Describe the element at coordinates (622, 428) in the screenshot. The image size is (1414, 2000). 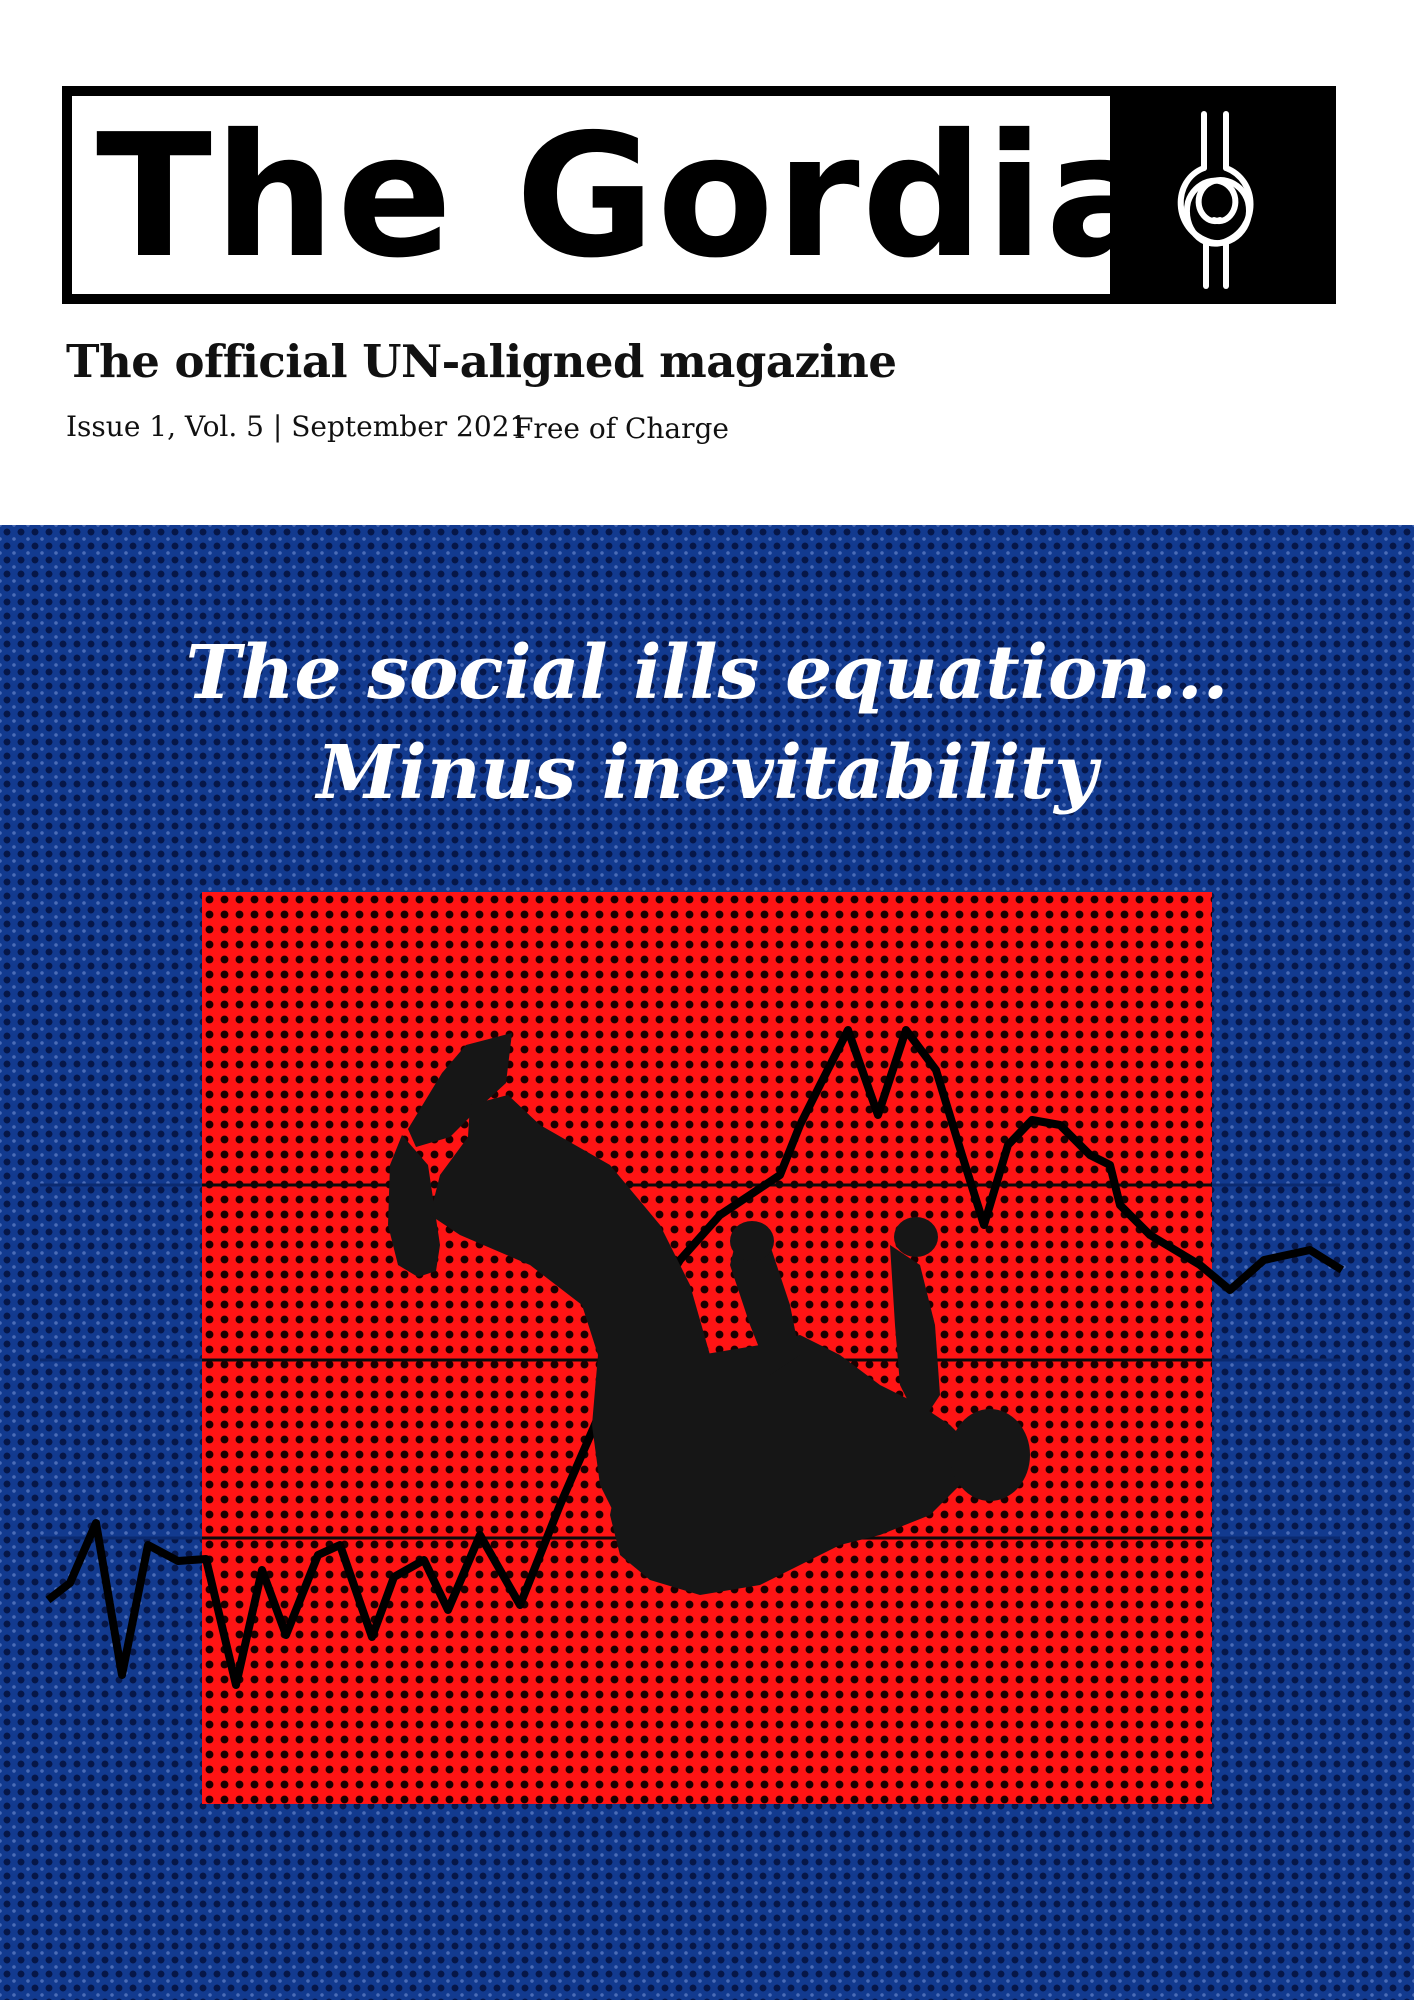
I see `price-label: Free of Charge` at that location.